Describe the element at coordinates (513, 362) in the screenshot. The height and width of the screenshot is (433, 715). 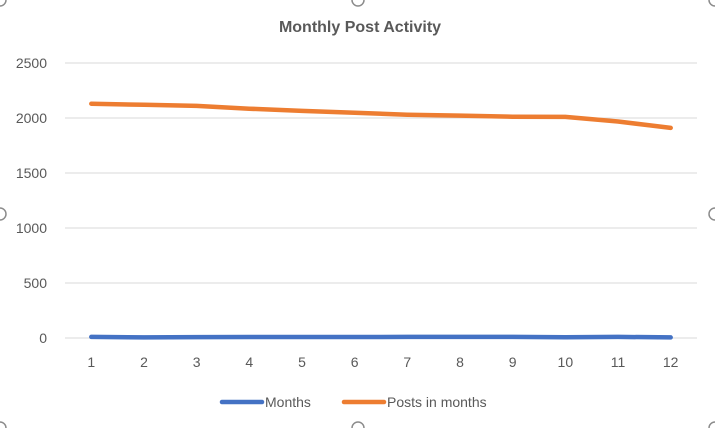
I see `x-tick-label: 9` at that location.